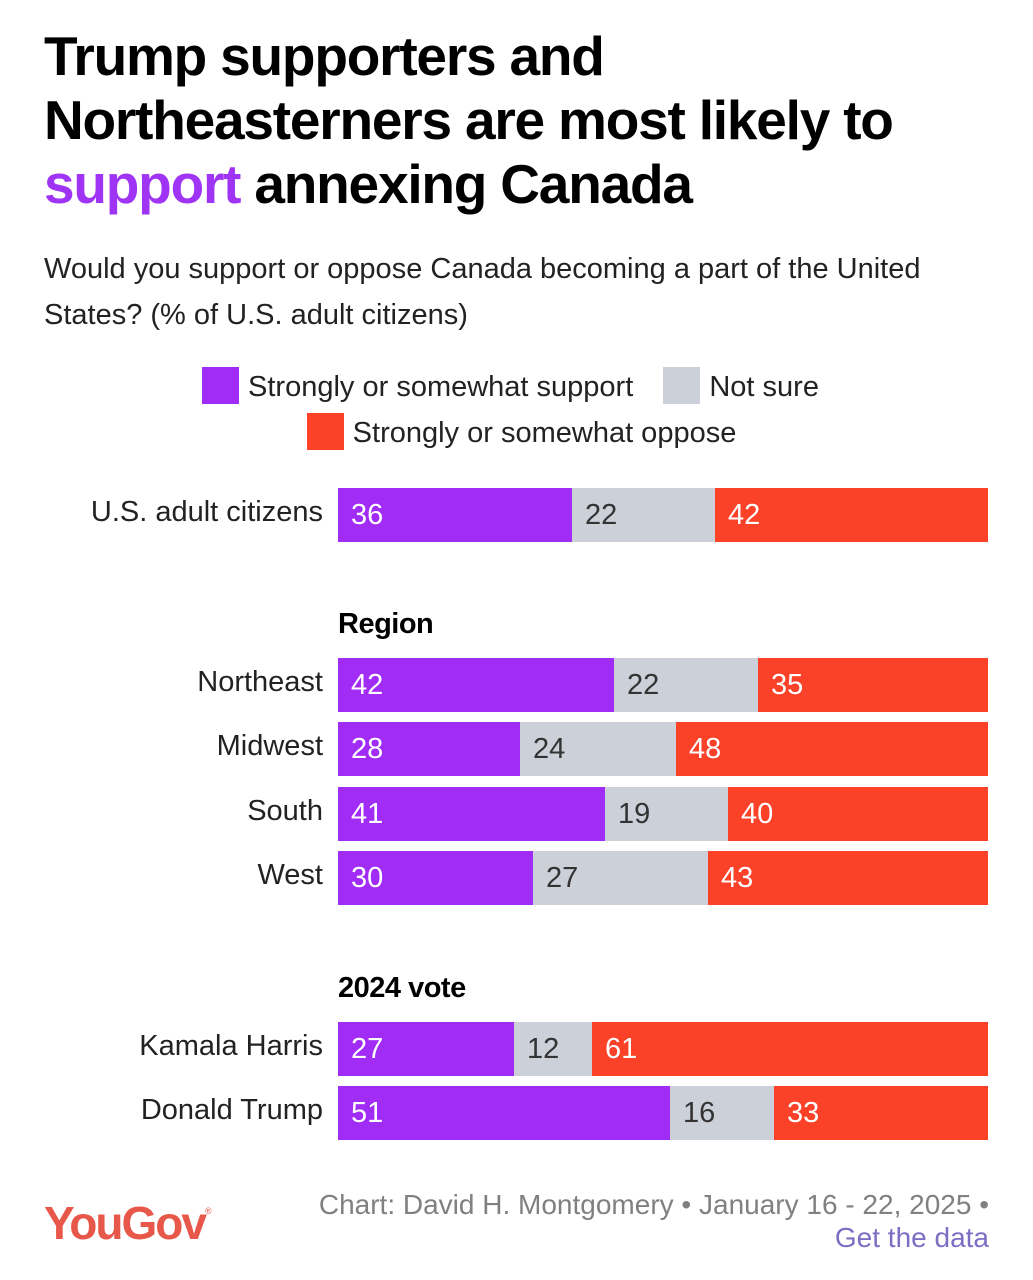  Describe the element at coordinates (471, 814) in the screenshot. I see `bar-segment-support: 41` at that location.